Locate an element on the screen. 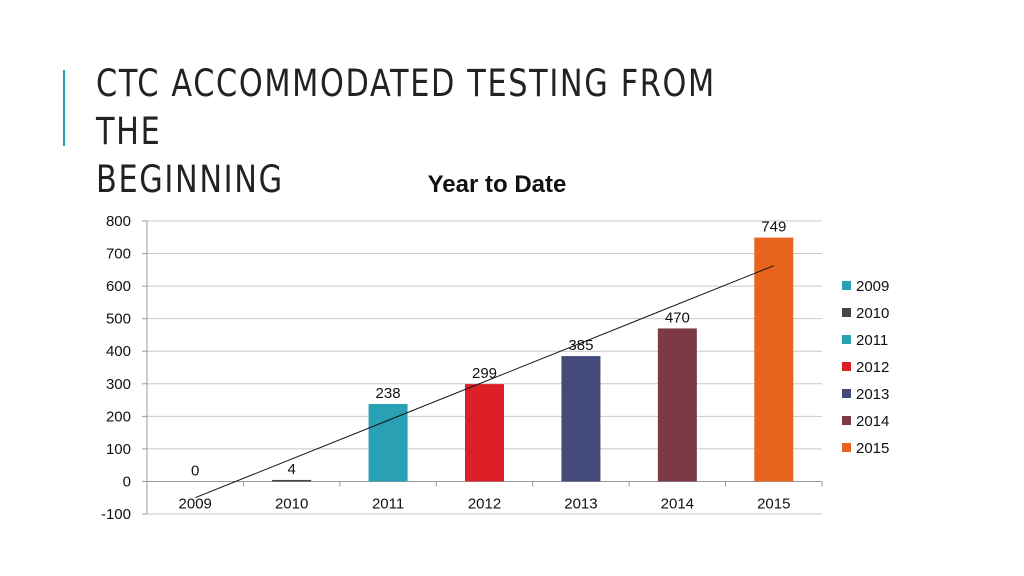 This screenshot has width=1024, height=576. chart-title: Year to Date is located at coordinates (497, 184).